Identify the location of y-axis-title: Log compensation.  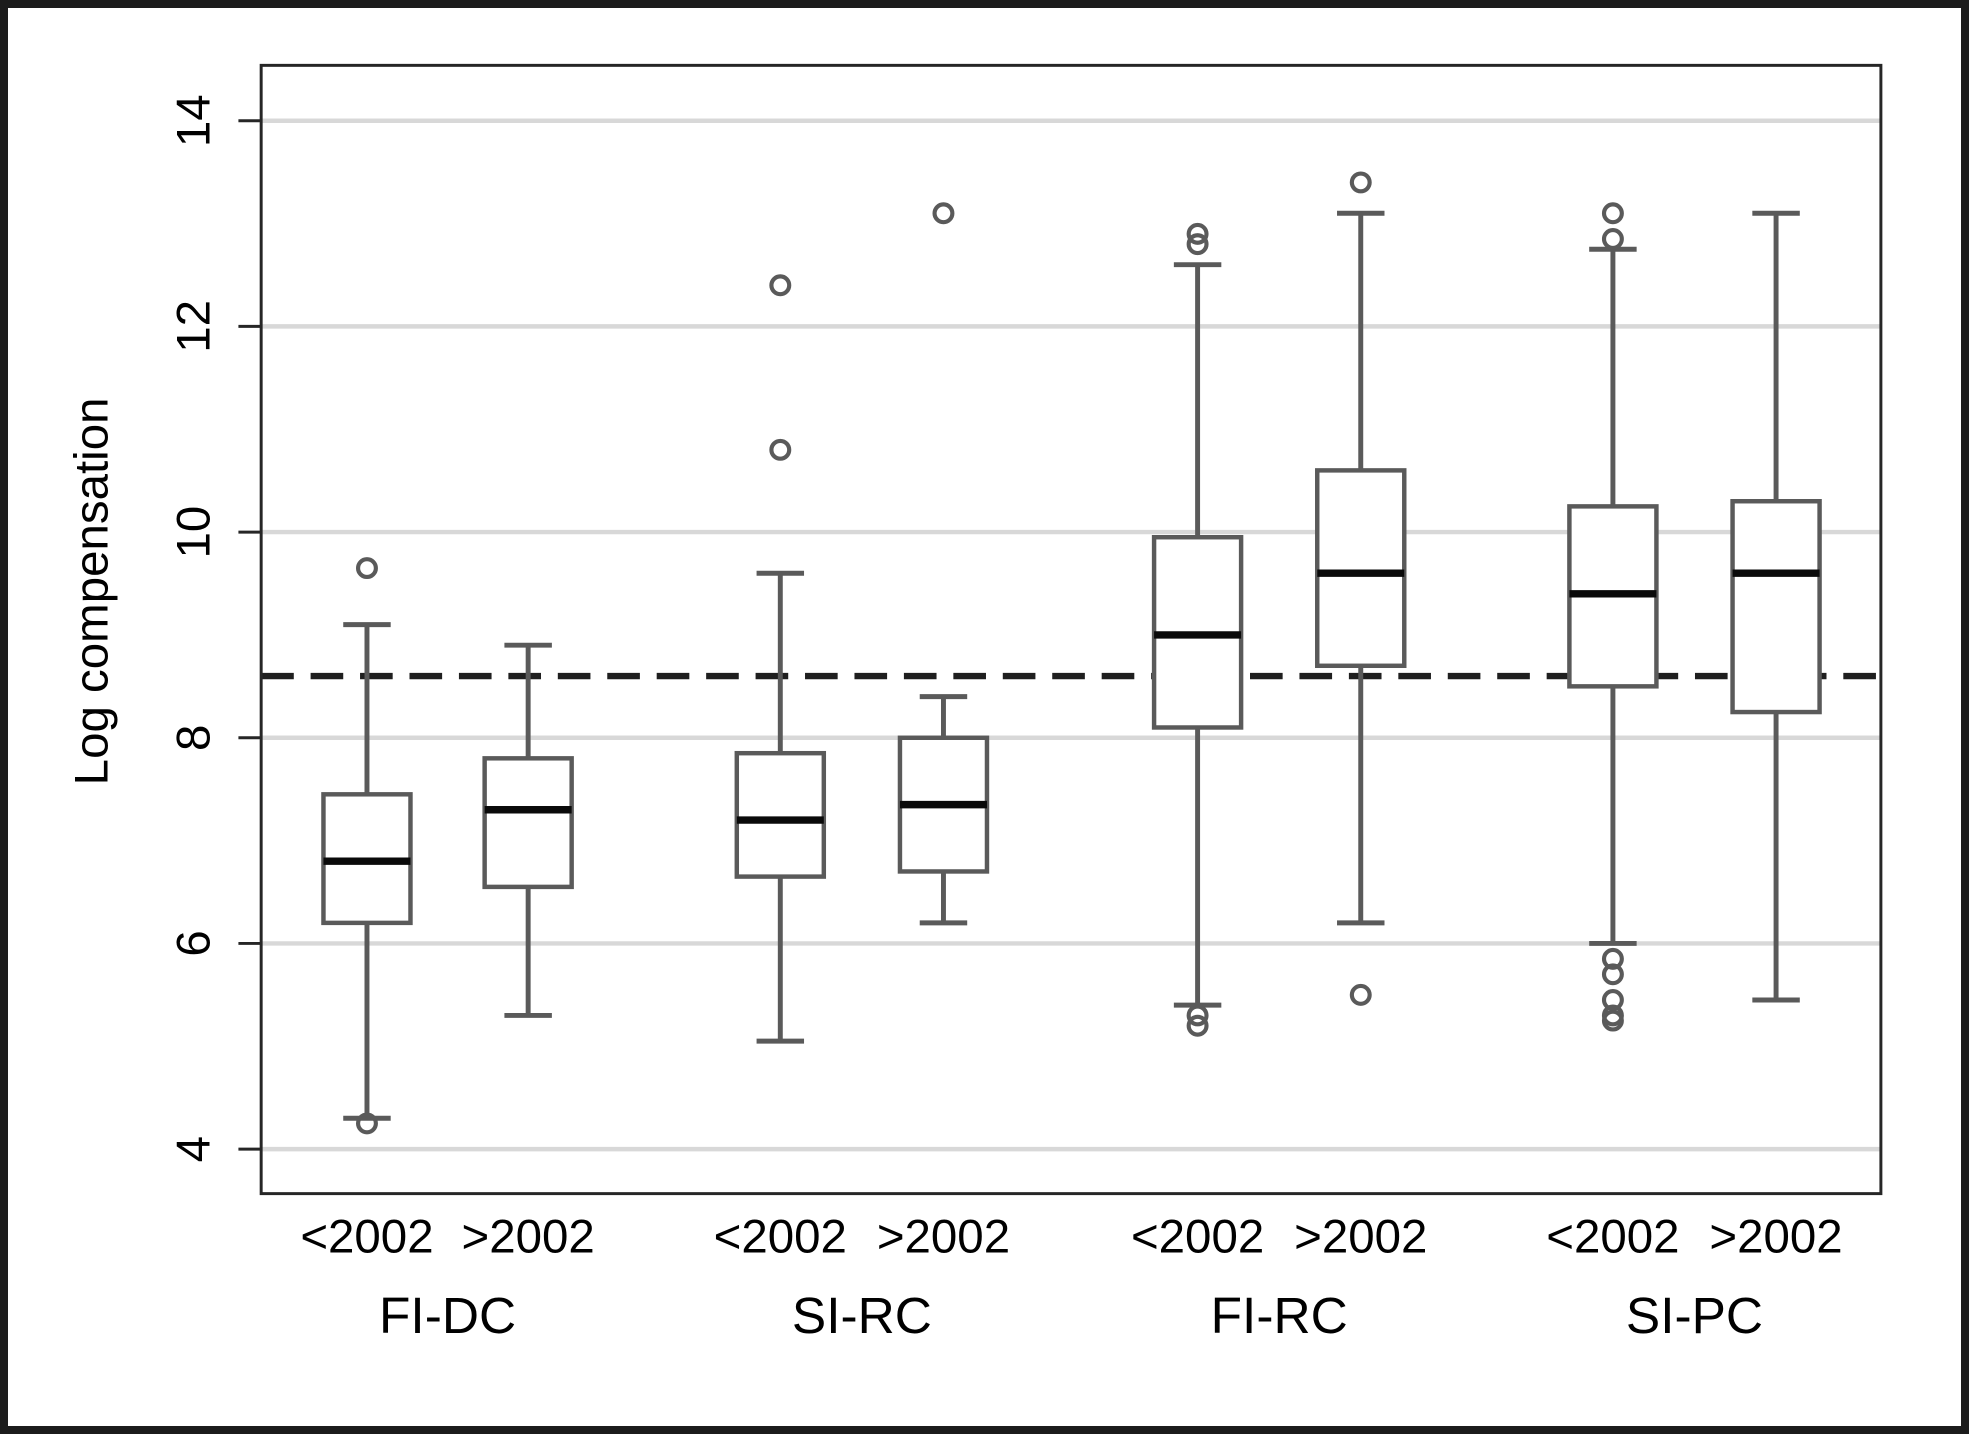
(92, 592).